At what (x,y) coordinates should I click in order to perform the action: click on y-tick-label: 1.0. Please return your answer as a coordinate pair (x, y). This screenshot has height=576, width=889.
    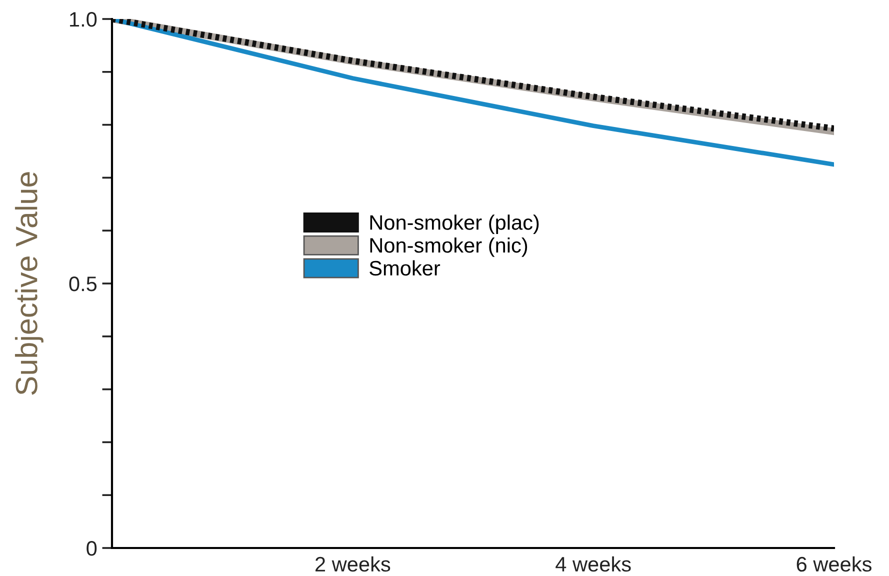
    Looking at the image, I should click on (83, 19).